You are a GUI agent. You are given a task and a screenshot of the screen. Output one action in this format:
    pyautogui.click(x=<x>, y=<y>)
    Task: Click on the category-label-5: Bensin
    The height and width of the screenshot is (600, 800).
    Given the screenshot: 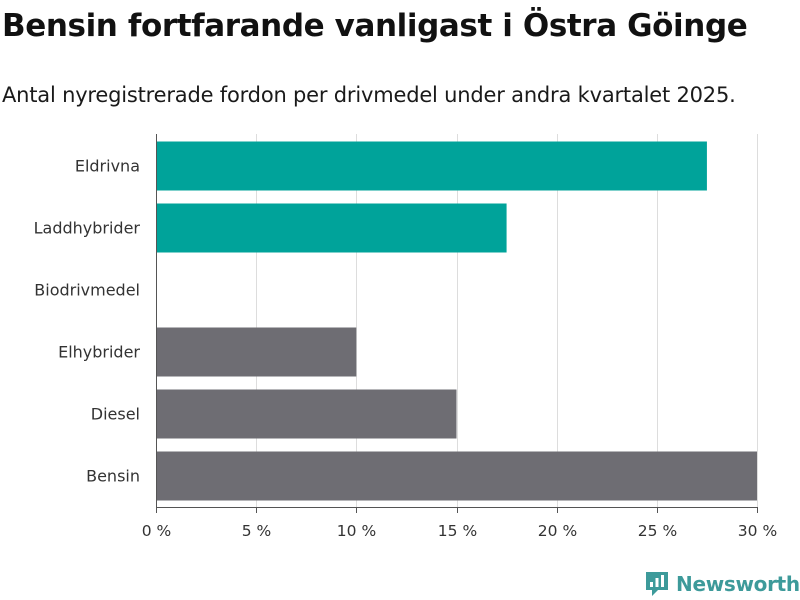 What is the action you would take?
    pyautogui.click(x=113, y=476)
    